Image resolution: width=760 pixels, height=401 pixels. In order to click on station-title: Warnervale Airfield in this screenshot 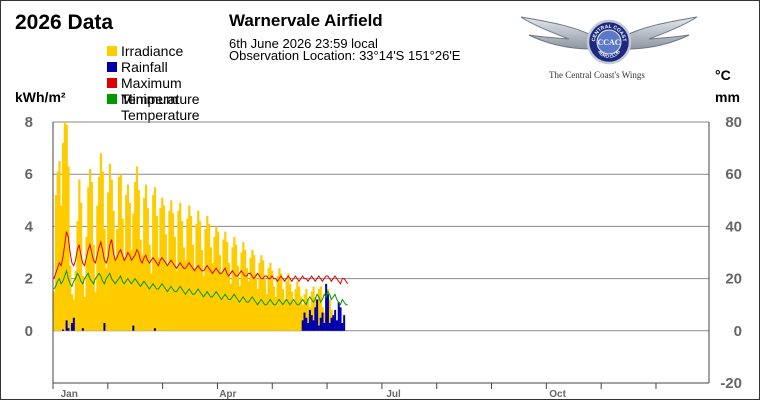, I will do `click(306, 20)`.